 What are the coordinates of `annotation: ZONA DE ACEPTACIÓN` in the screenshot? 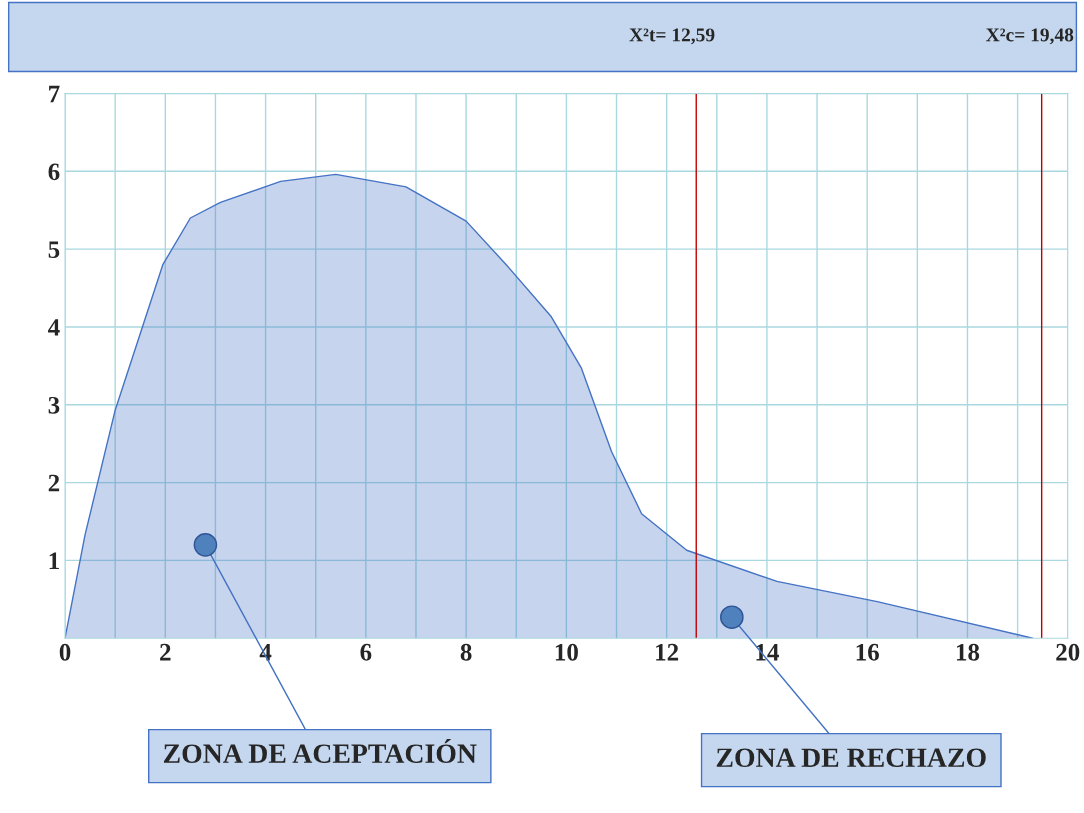 It's located at (320, 751).